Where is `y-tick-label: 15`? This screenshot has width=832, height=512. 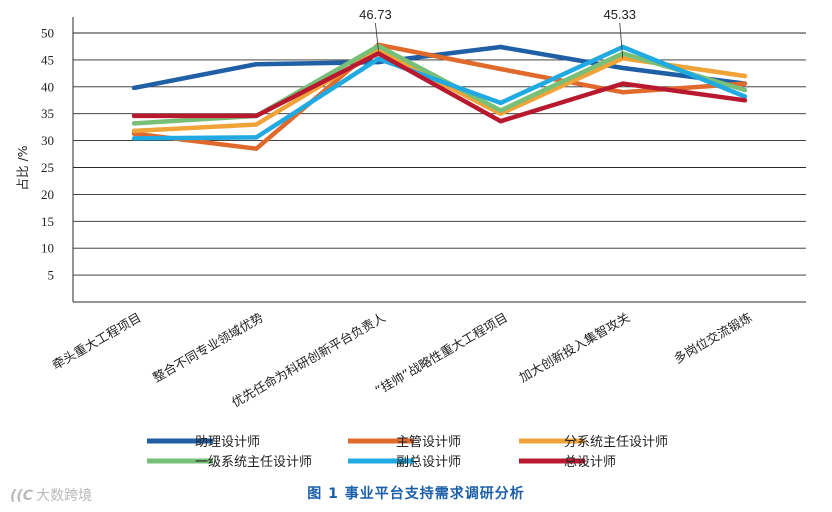
y-tick-label: 15 is located at coordinates (47, 221).